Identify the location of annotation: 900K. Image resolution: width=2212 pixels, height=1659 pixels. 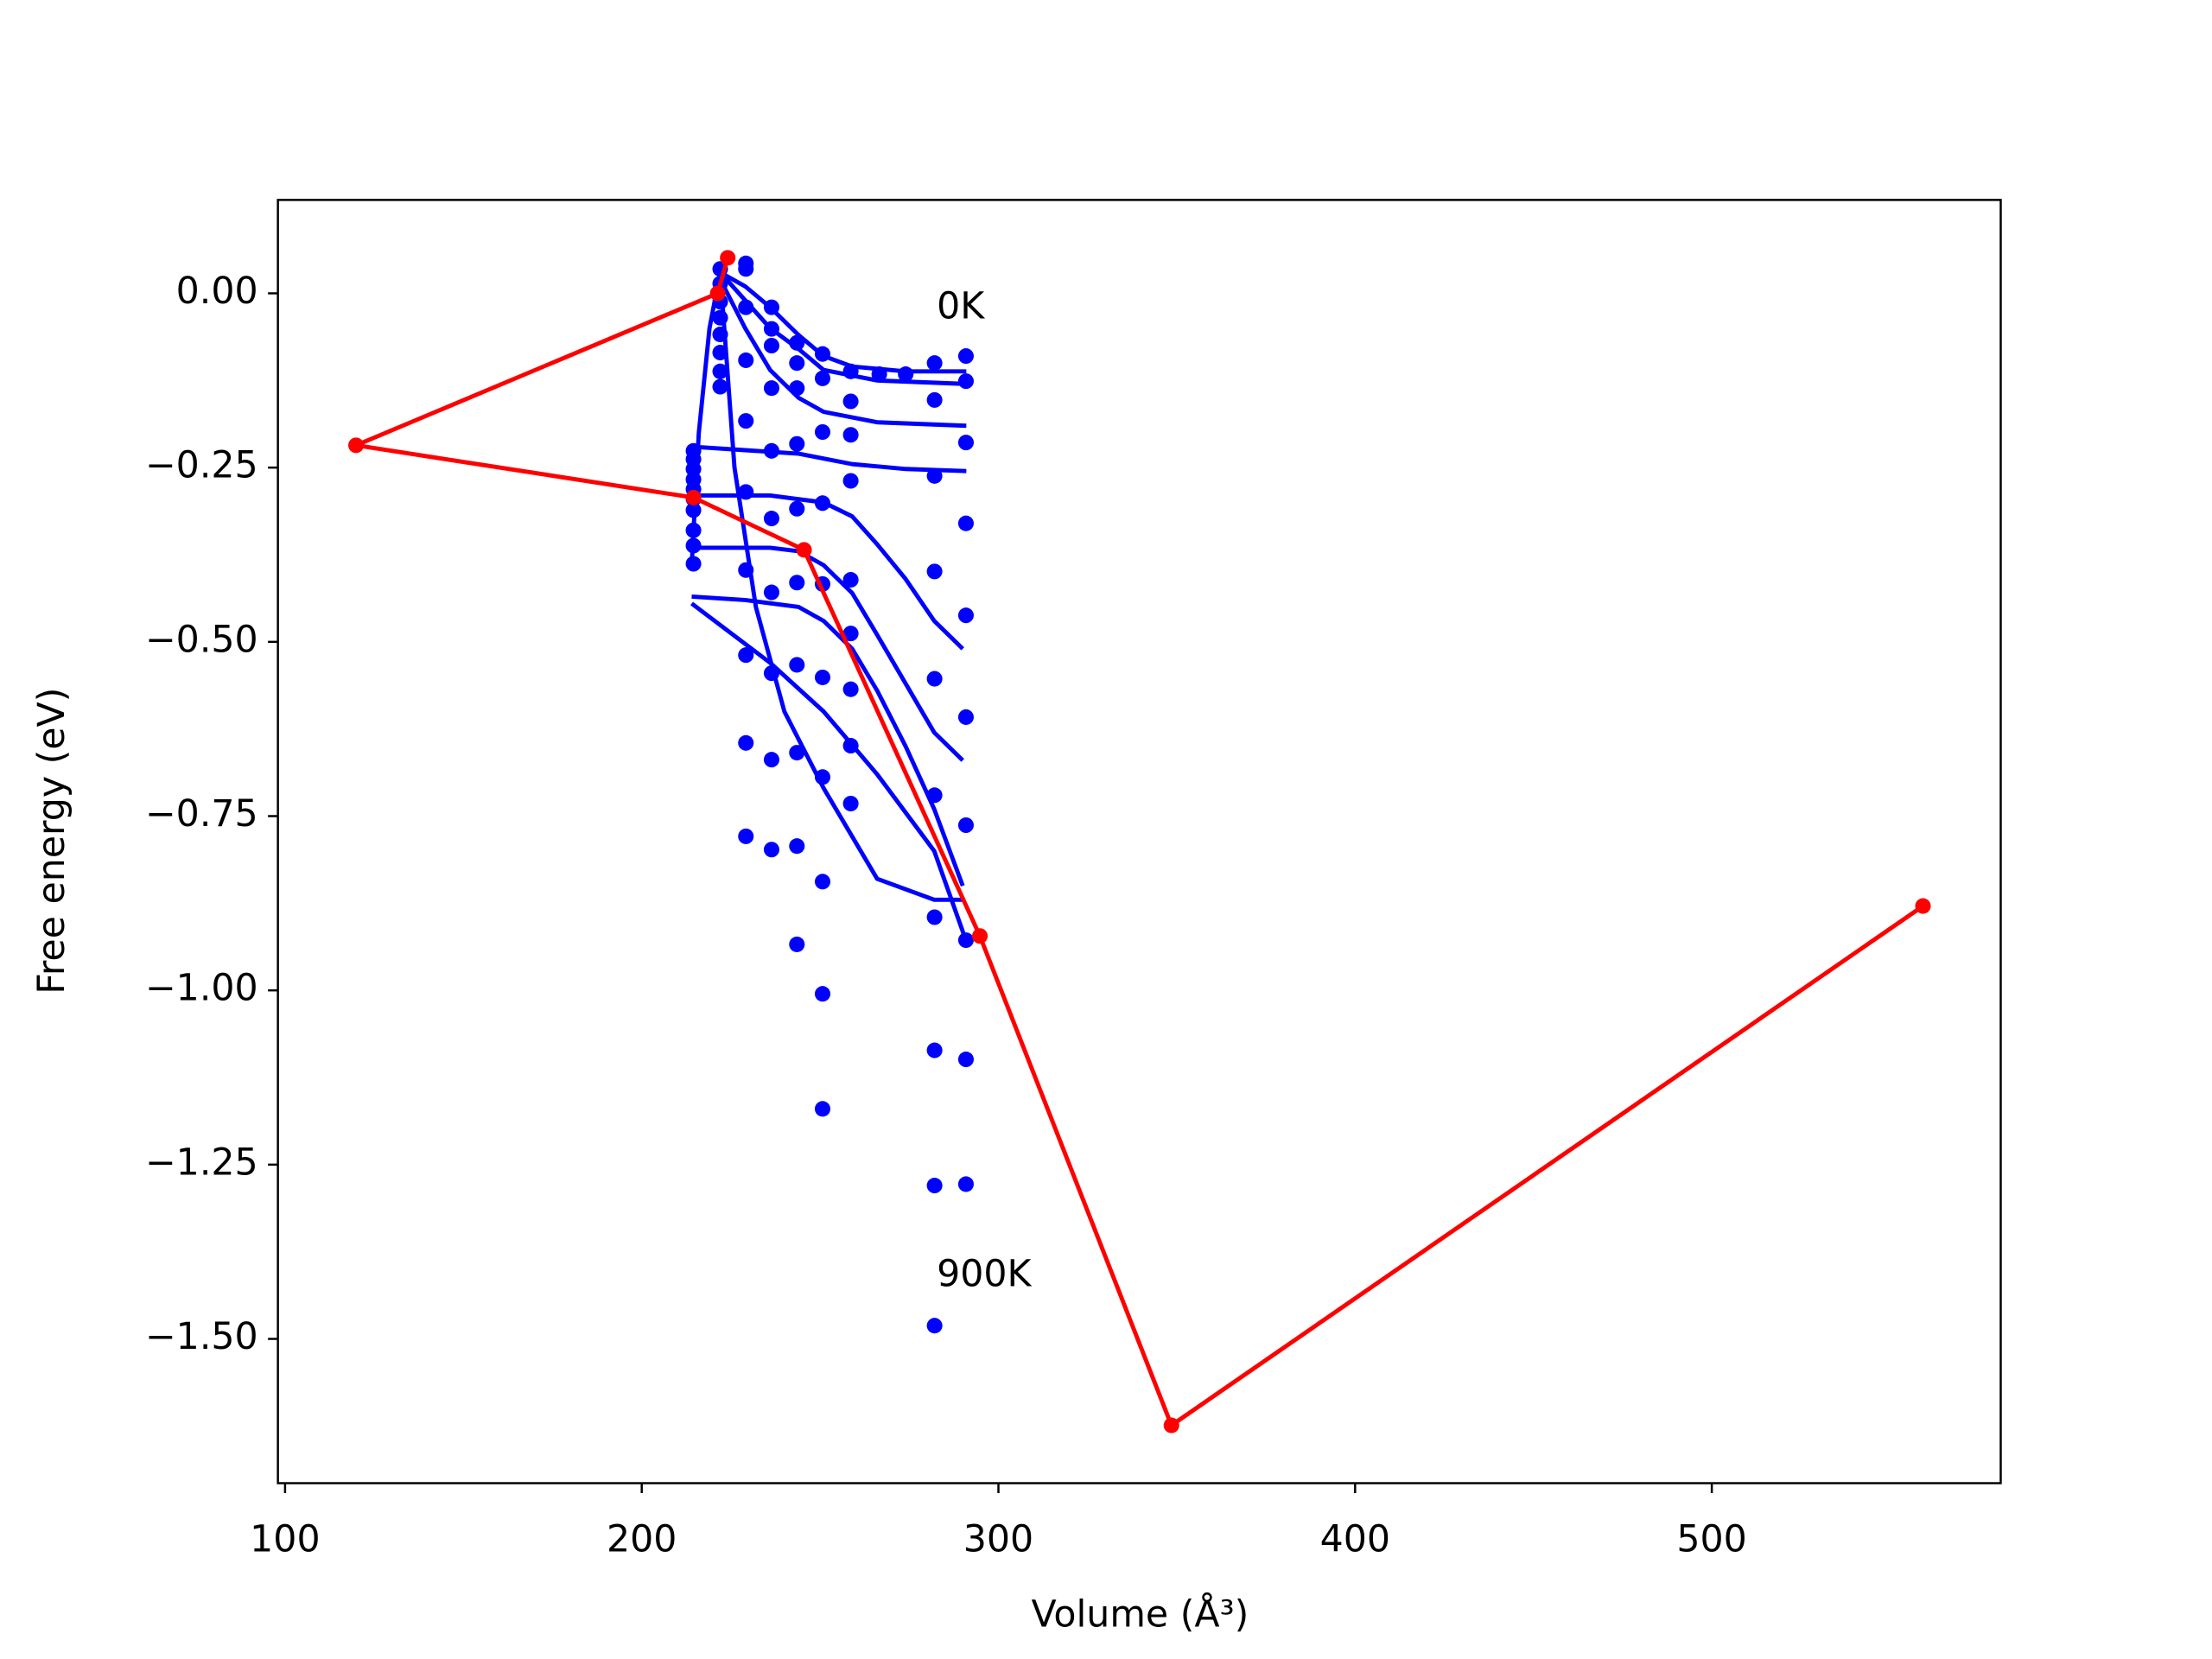
(984, 1273).